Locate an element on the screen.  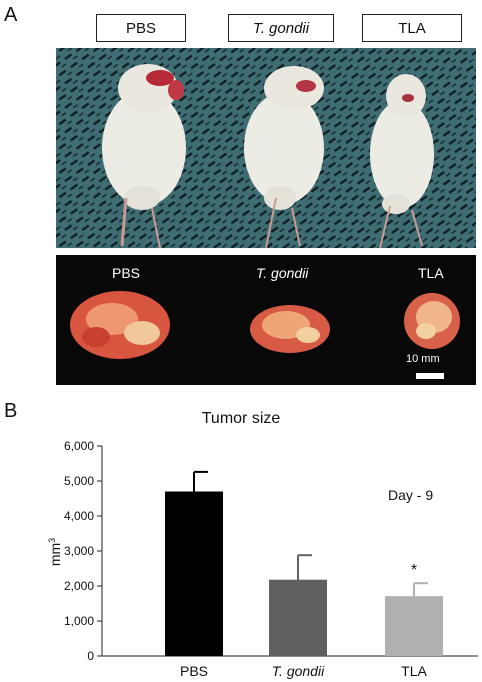
mouse-tgondii is located at coordinates (284, 157).